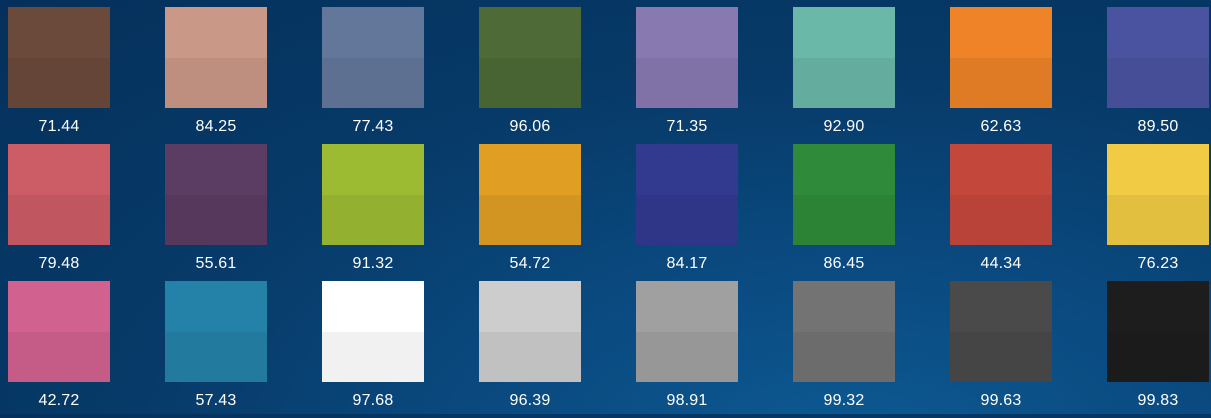 This screenshot has height=418, width=1211. I want to click on swatch-cell: 92.90, so click(844, 75).